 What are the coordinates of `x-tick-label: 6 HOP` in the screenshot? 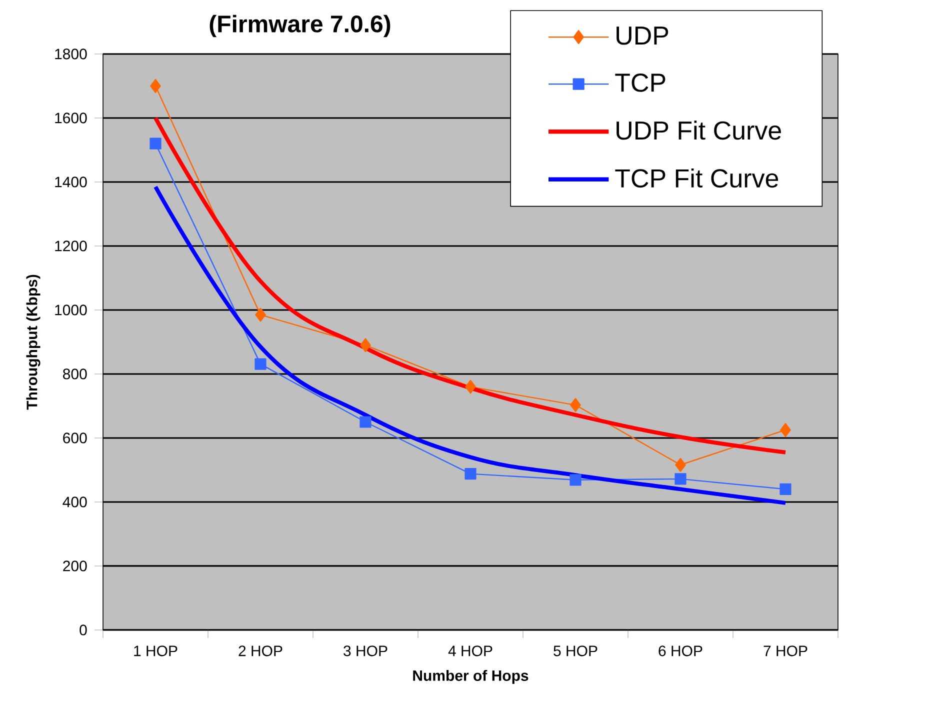 It's located at (680, 651).